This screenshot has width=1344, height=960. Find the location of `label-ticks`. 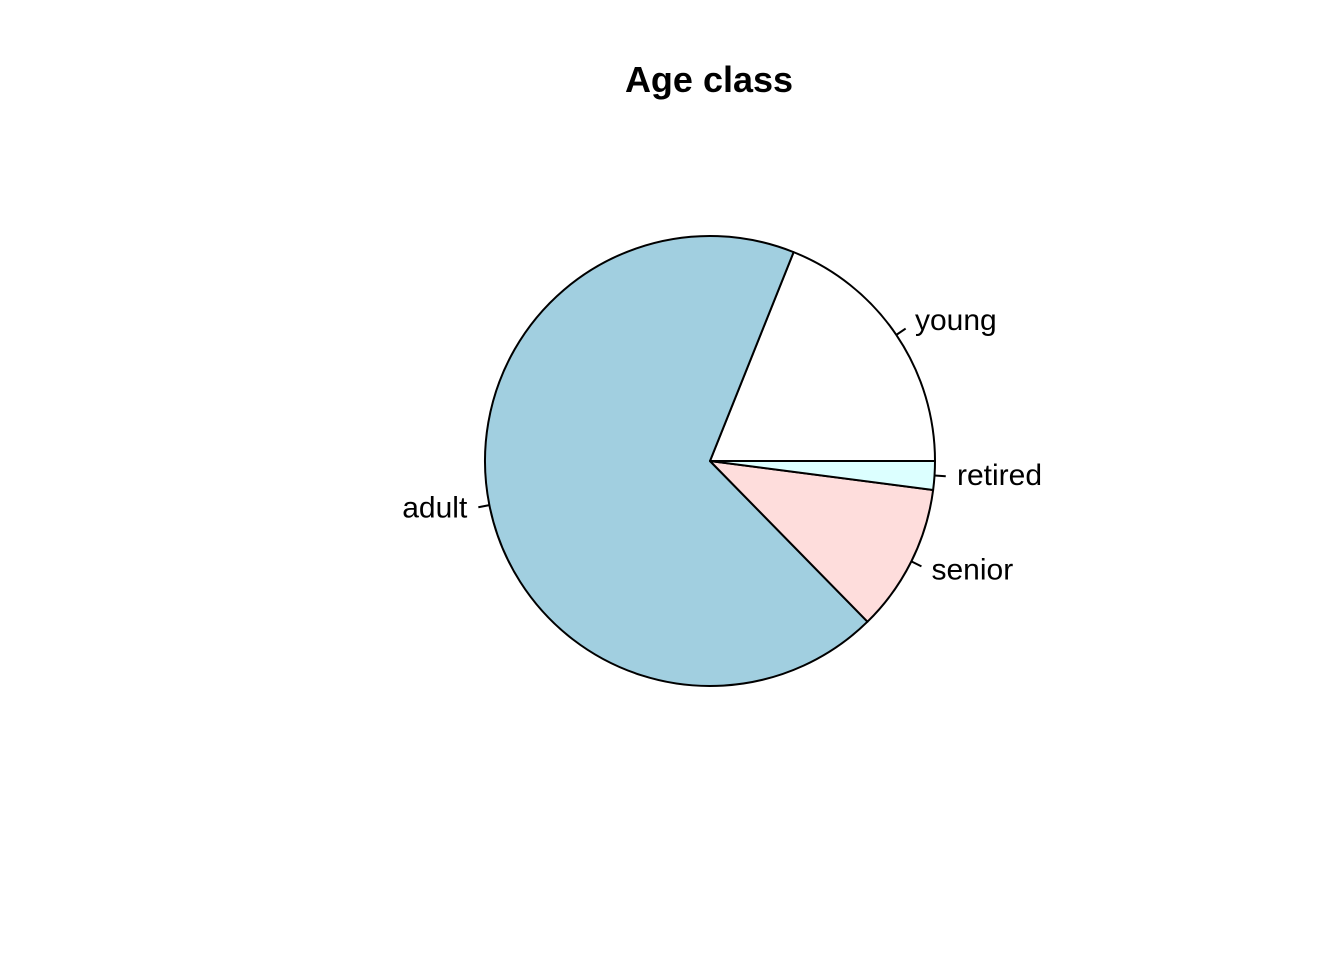

label-ticks is located at coordinates (712, 447).